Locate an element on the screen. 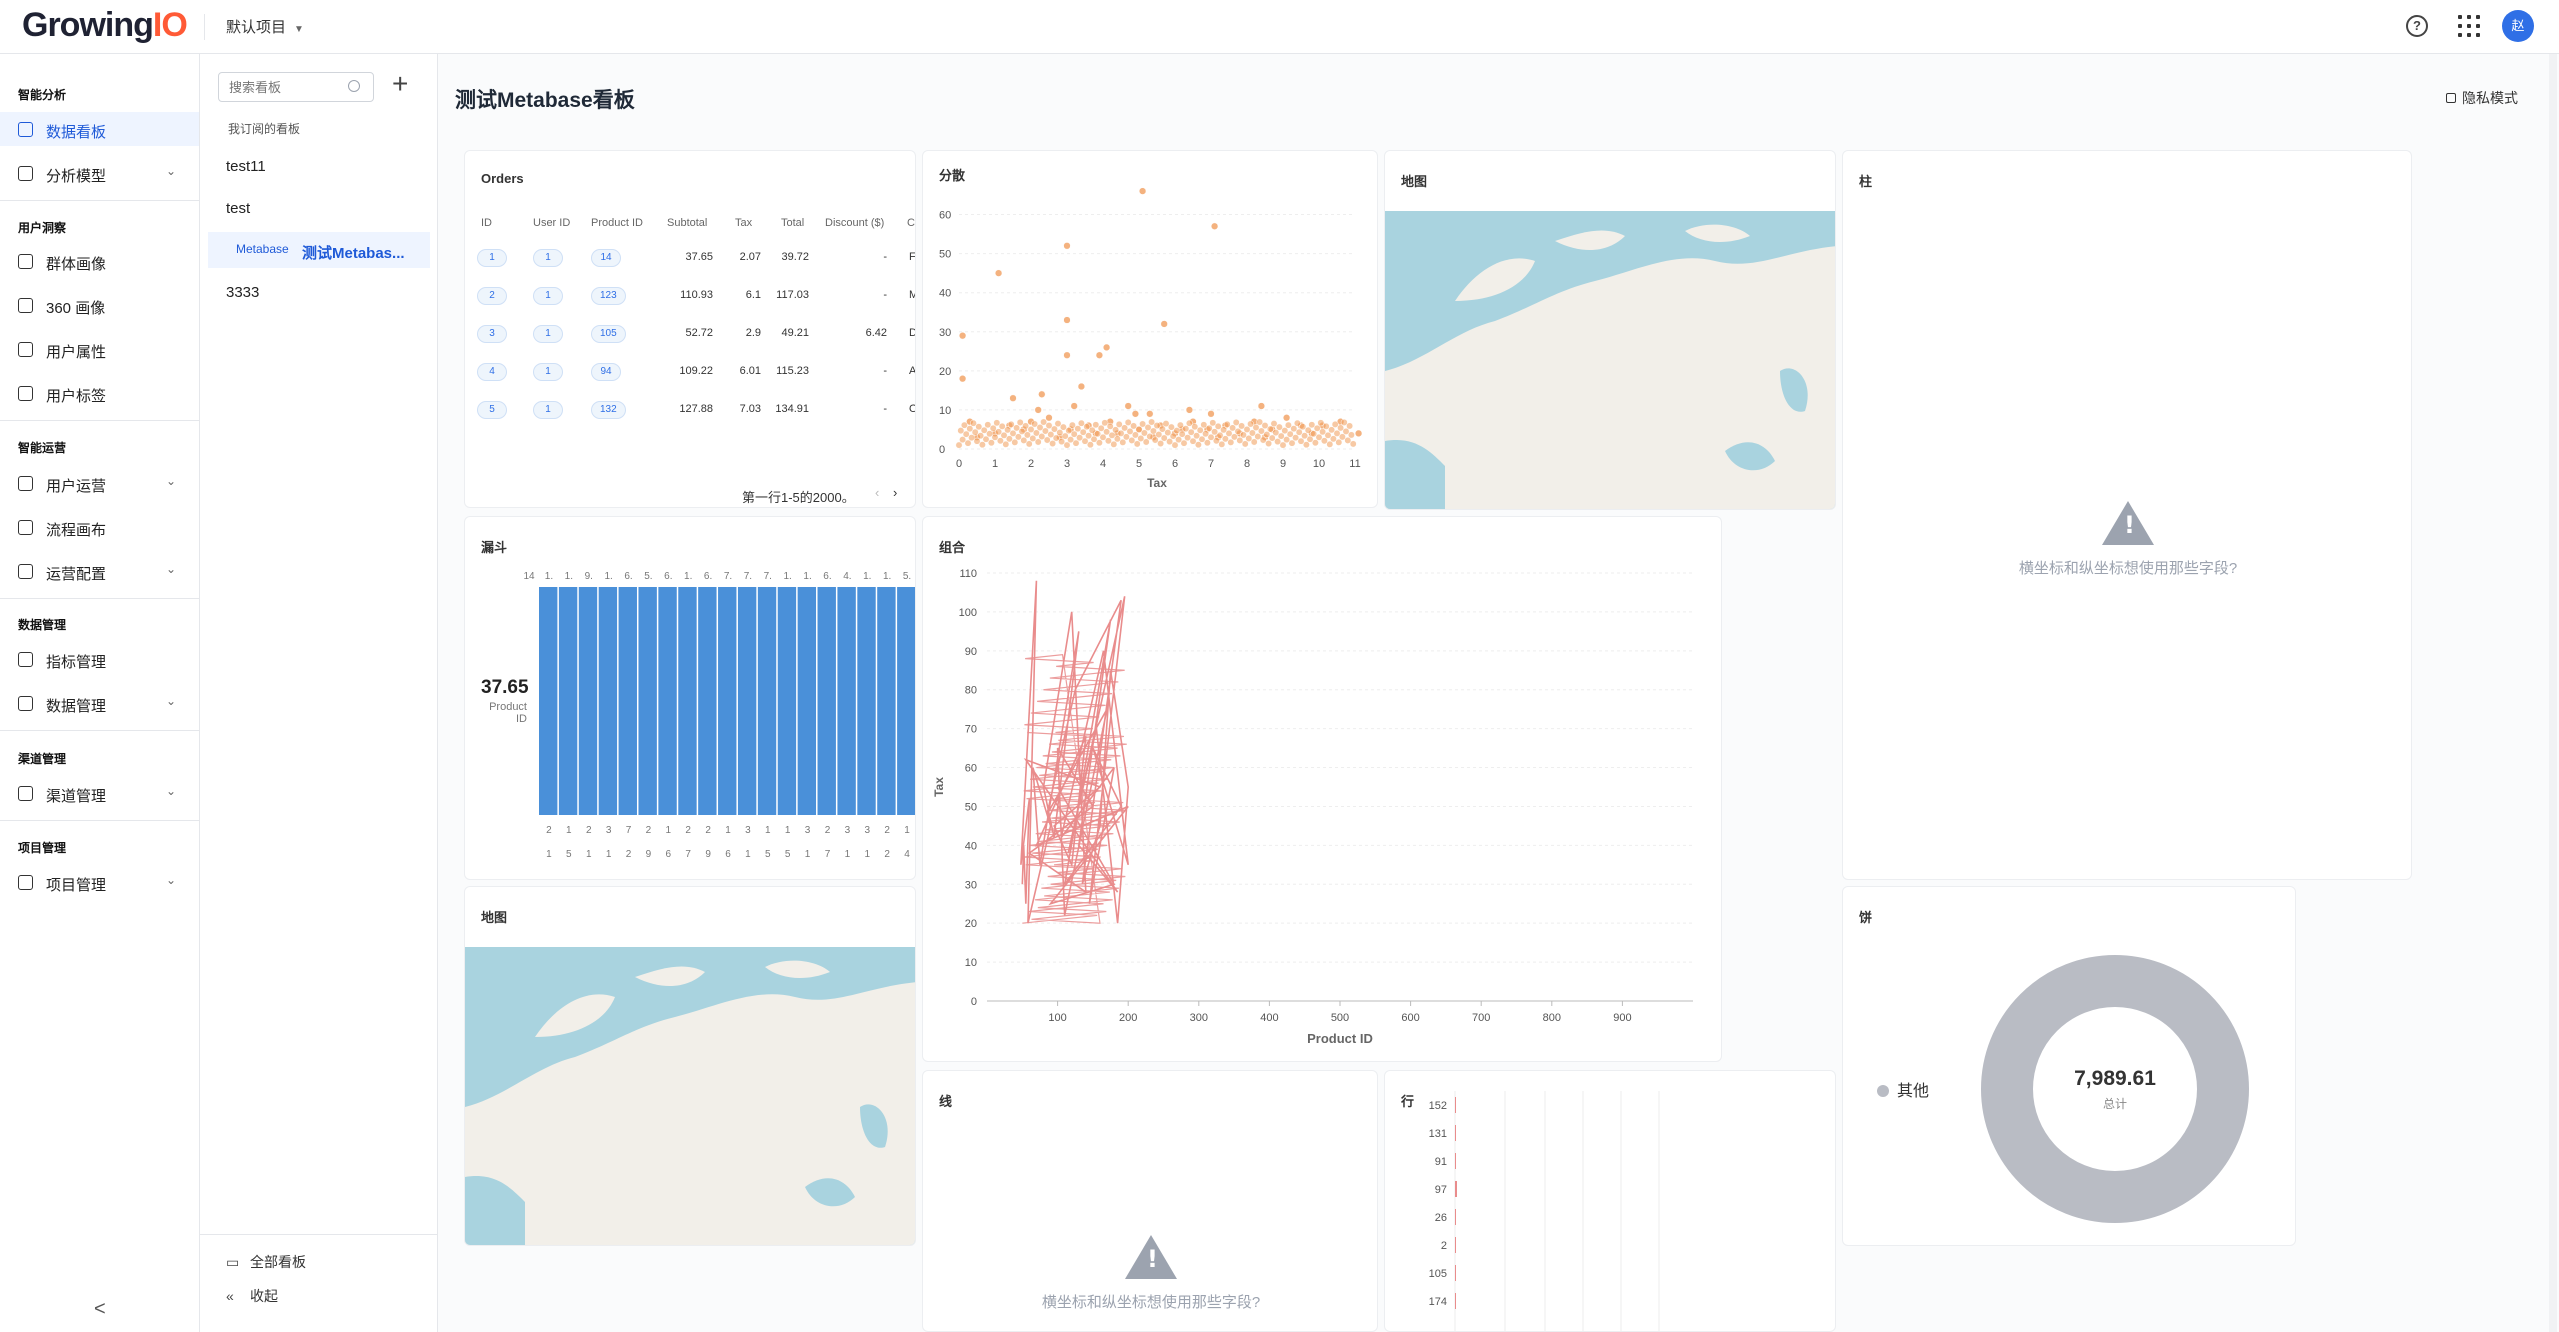 The height and width of the screenshot is (1332, 2559). collapse-panel-link: « 收起 is located at coordinates (252, 1296).